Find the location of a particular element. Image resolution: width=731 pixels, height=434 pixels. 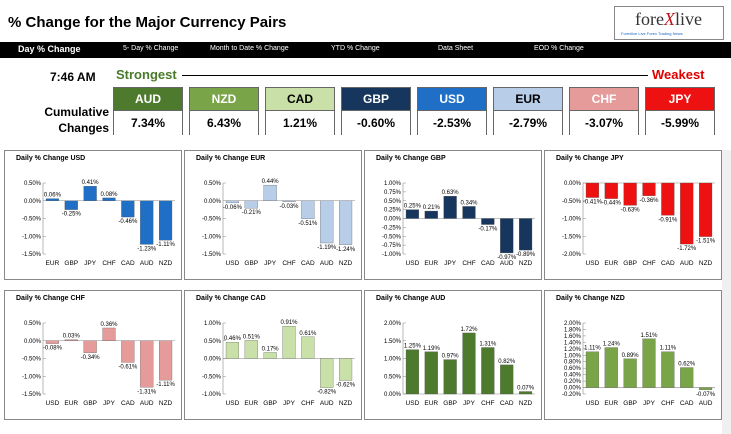

data-label: 0.63% is located at coordinates (451, 193).